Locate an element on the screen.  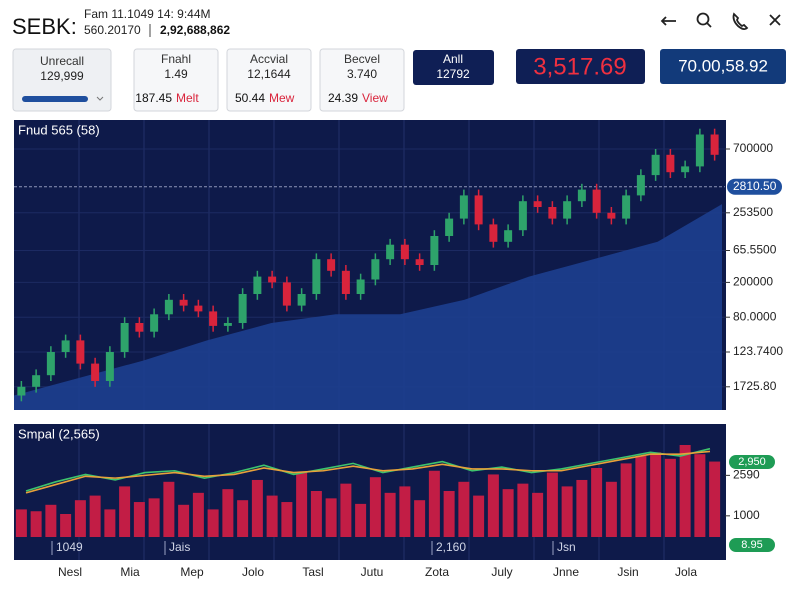
x-label: Jutu is located at coordinates (372, 572).